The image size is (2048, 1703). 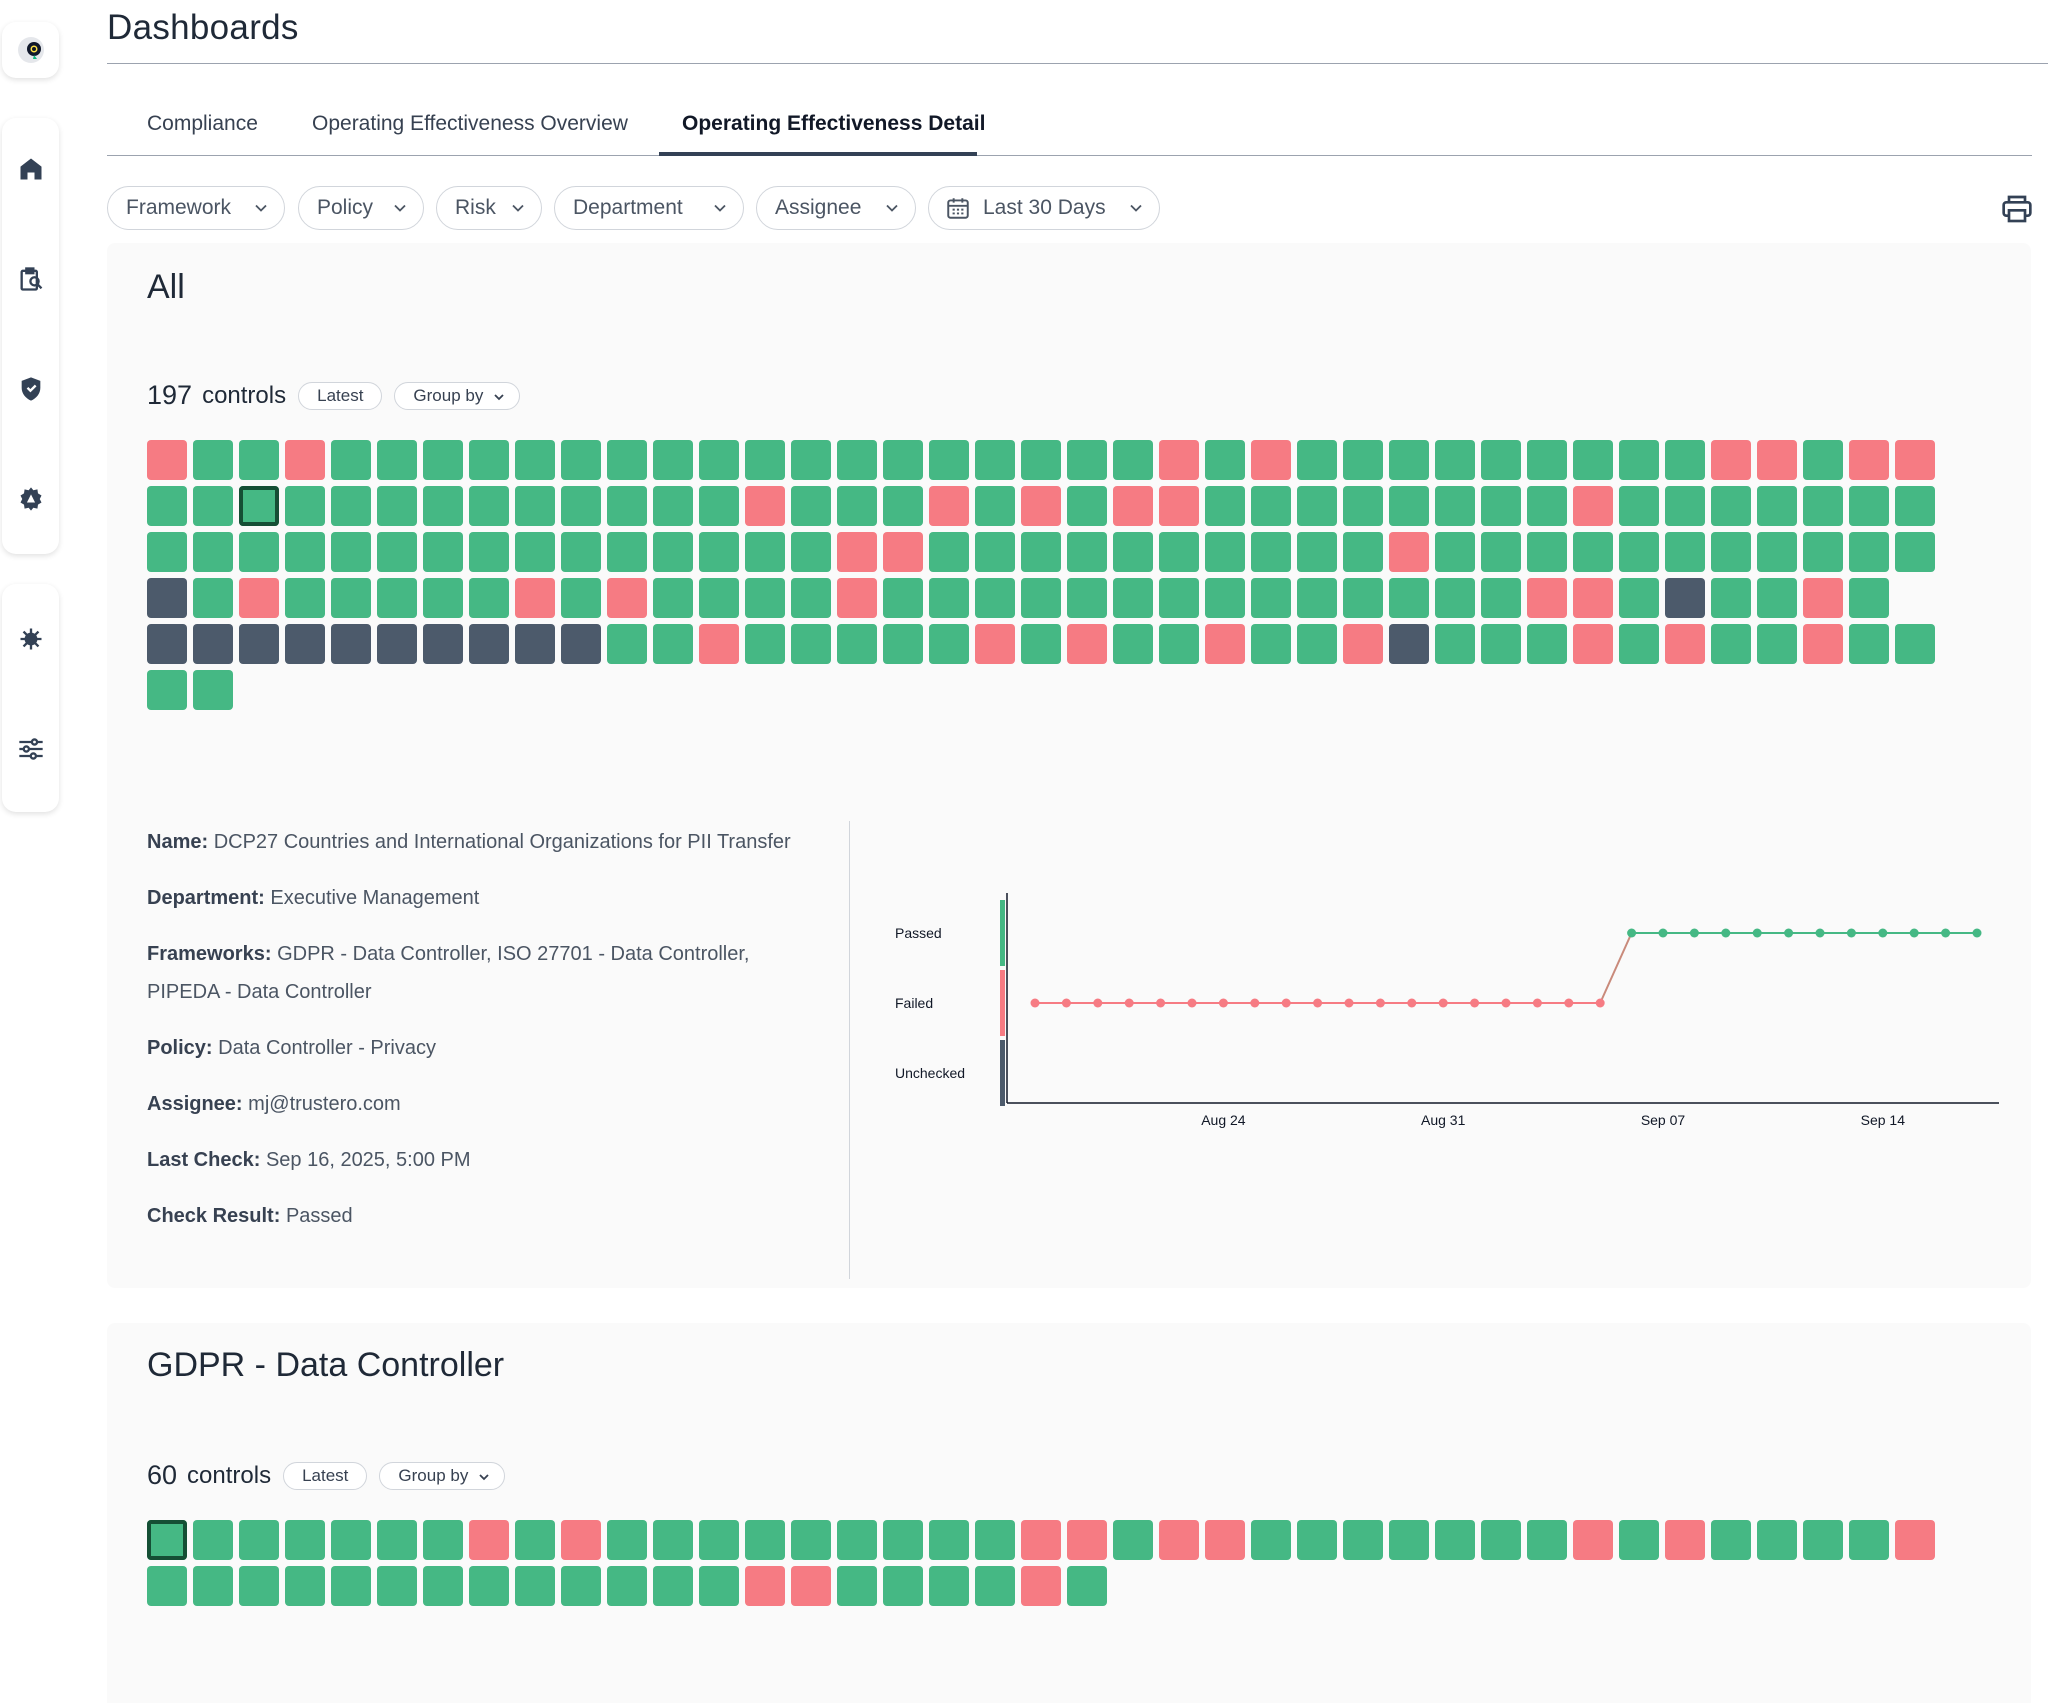 What do you see at coordinates (31, 279) in the screenshot?
I see `clipboard-search-icon` at bounding box center [31, 279].